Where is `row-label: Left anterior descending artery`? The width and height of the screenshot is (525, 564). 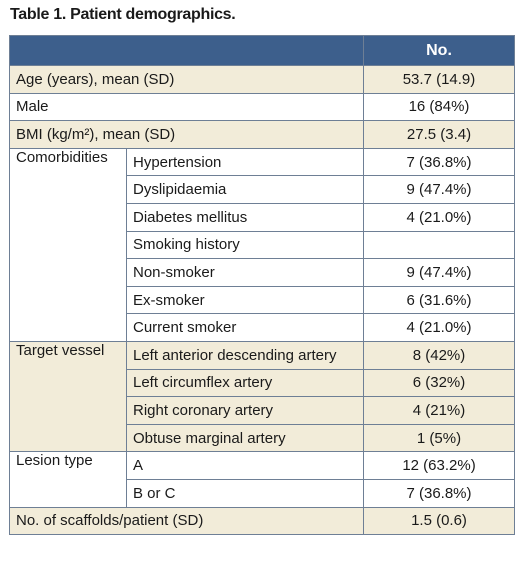
row-label: Left anterior descending artery is located at coordinates (245, 355).